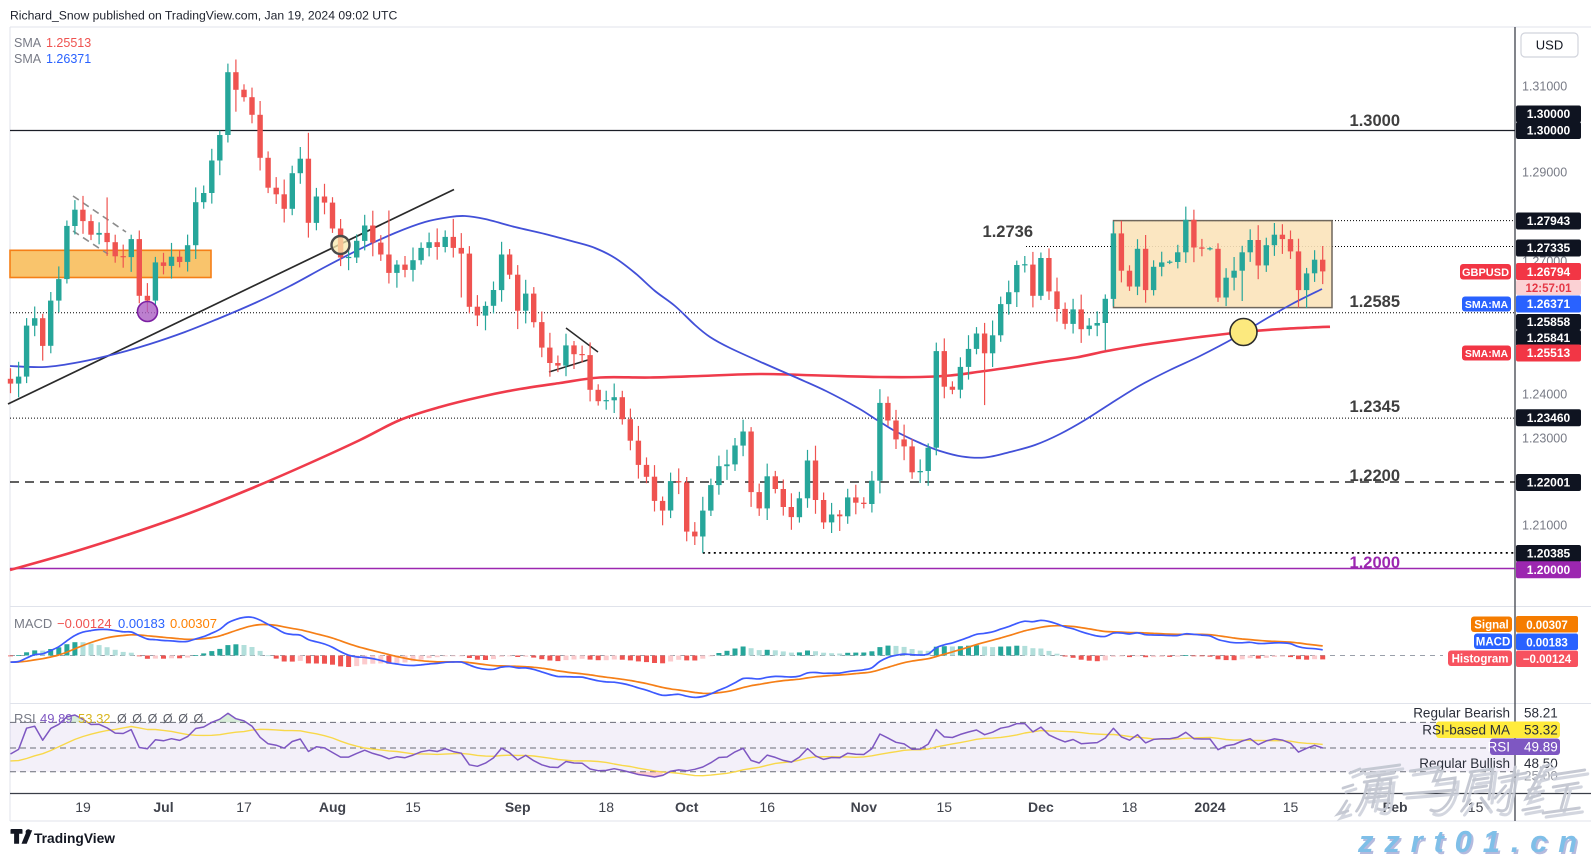 This screenshot has height=857, width=1591. Describe the element at coordinates (1485, 273) in the screenshot. I see `svg-text: GBPUSD` at that location.